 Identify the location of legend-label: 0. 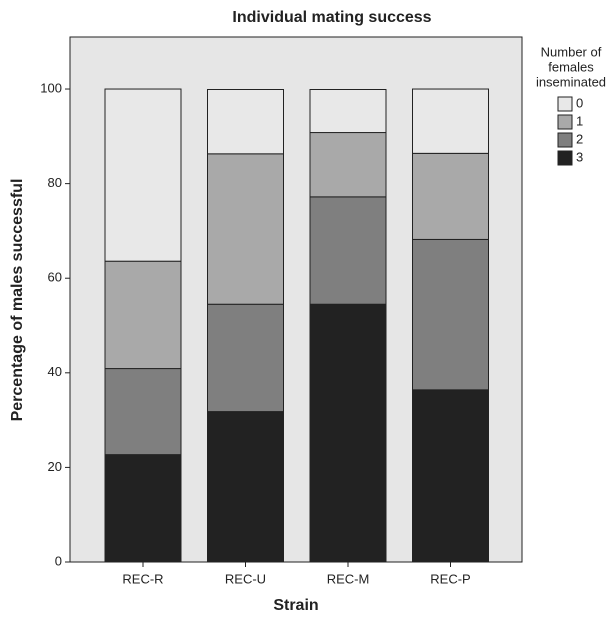
(579, 102).